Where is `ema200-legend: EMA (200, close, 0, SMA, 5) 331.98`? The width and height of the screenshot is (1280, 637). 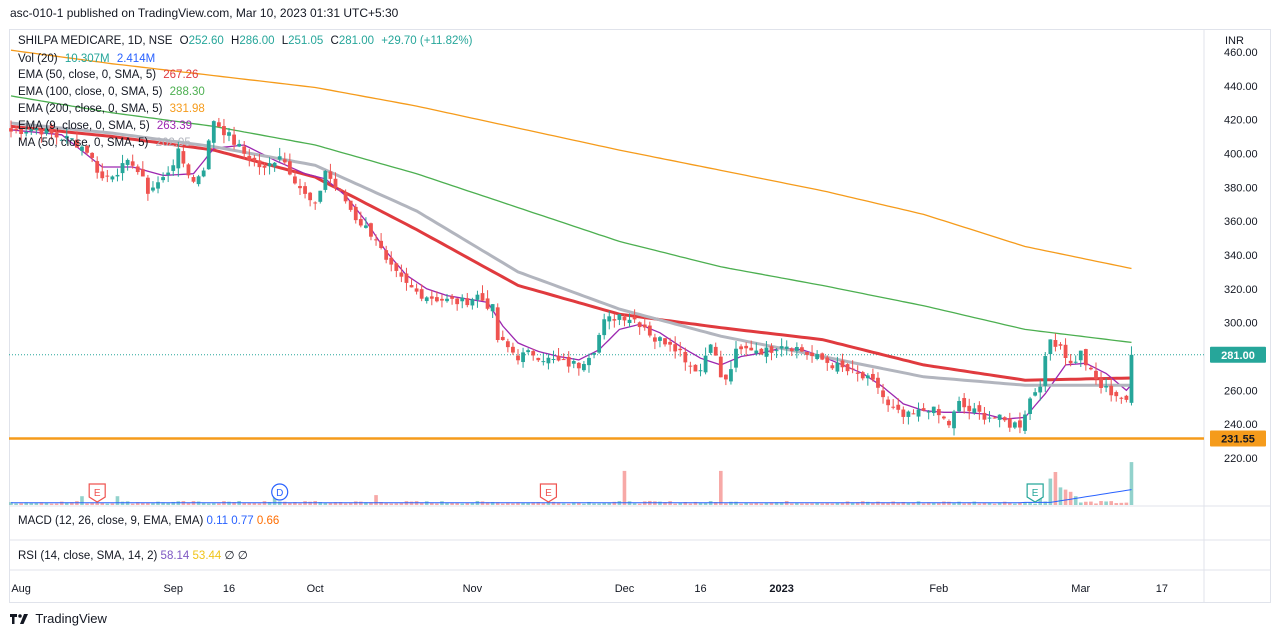 ema200-legend: EMA (200, close, 0, SMA, 5) 331.98 is located at coordinates (113, 109).